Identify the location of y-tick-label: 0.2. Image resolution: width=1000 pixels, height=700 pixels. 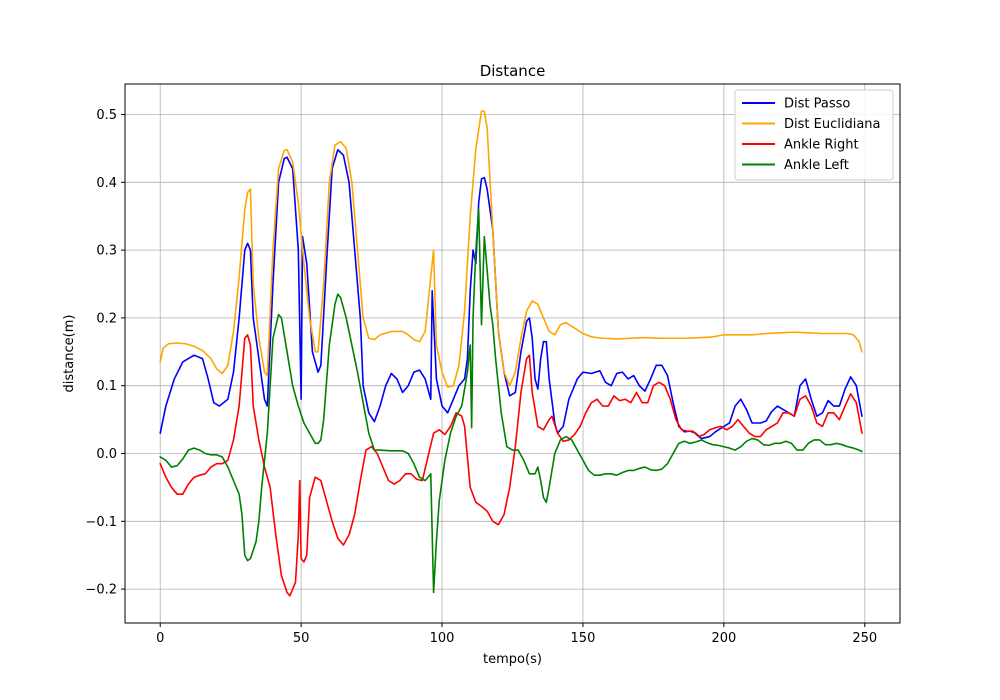
(106, 318).